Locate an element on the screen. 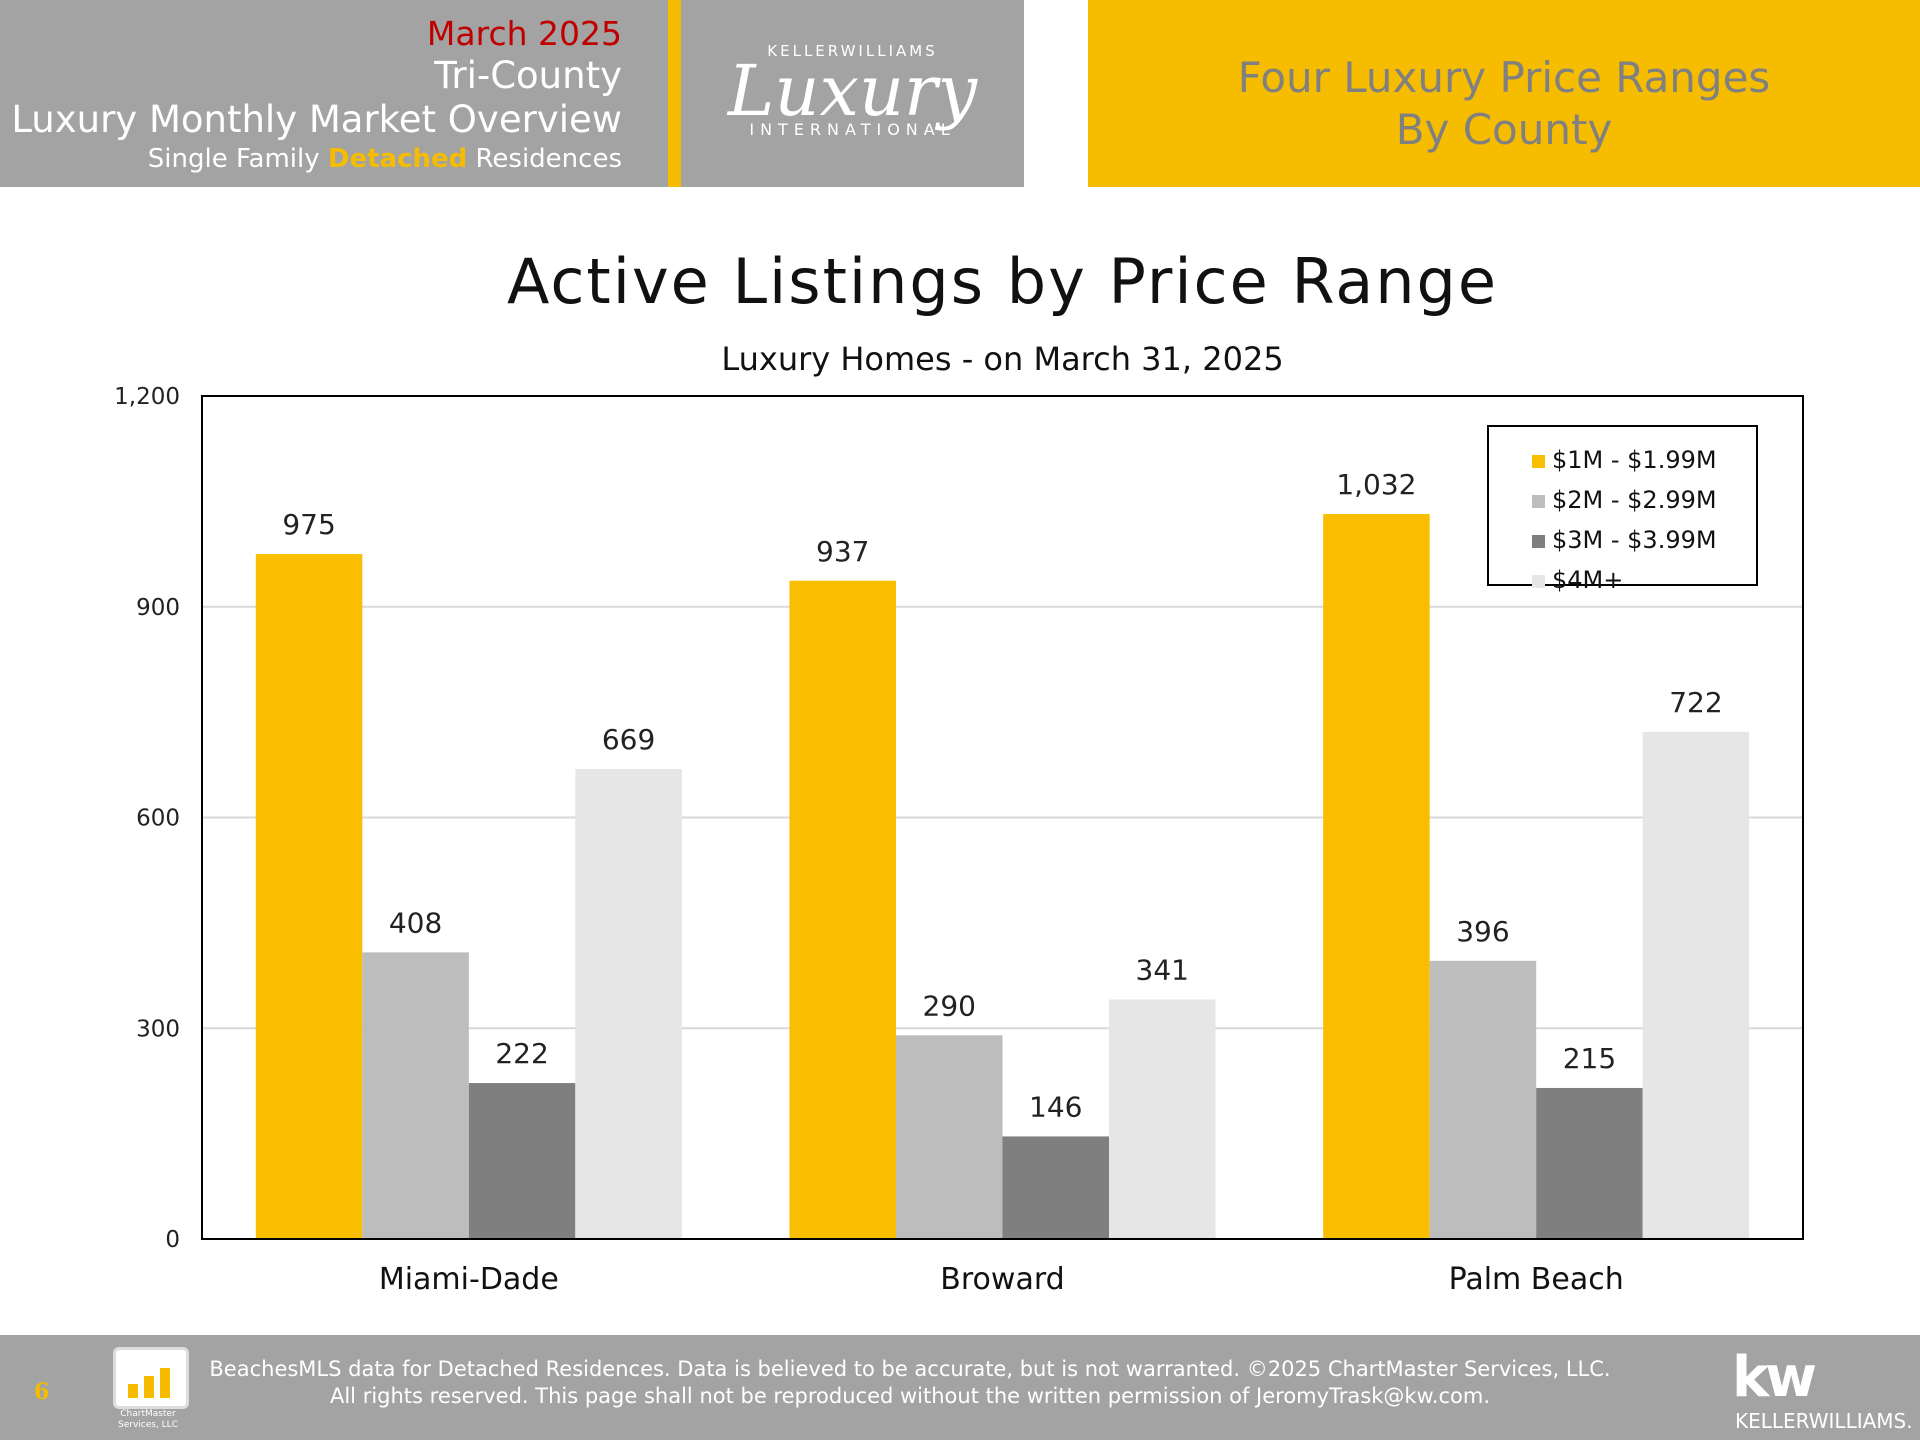  kw-brand-name: KELLERWILLIAMS. is located at coordinates (1824, 1421).